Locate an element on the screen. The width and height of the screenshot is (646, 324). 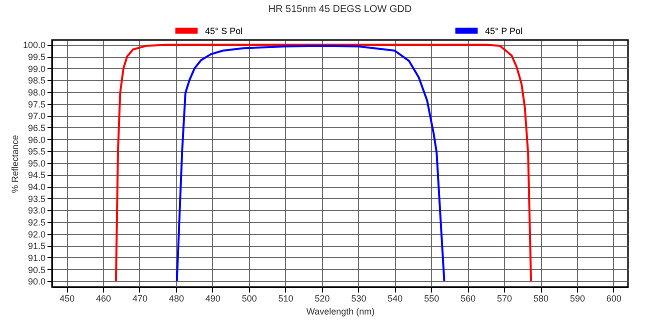
y-tick-label: 94.5 is located at coordinates (37, 175).